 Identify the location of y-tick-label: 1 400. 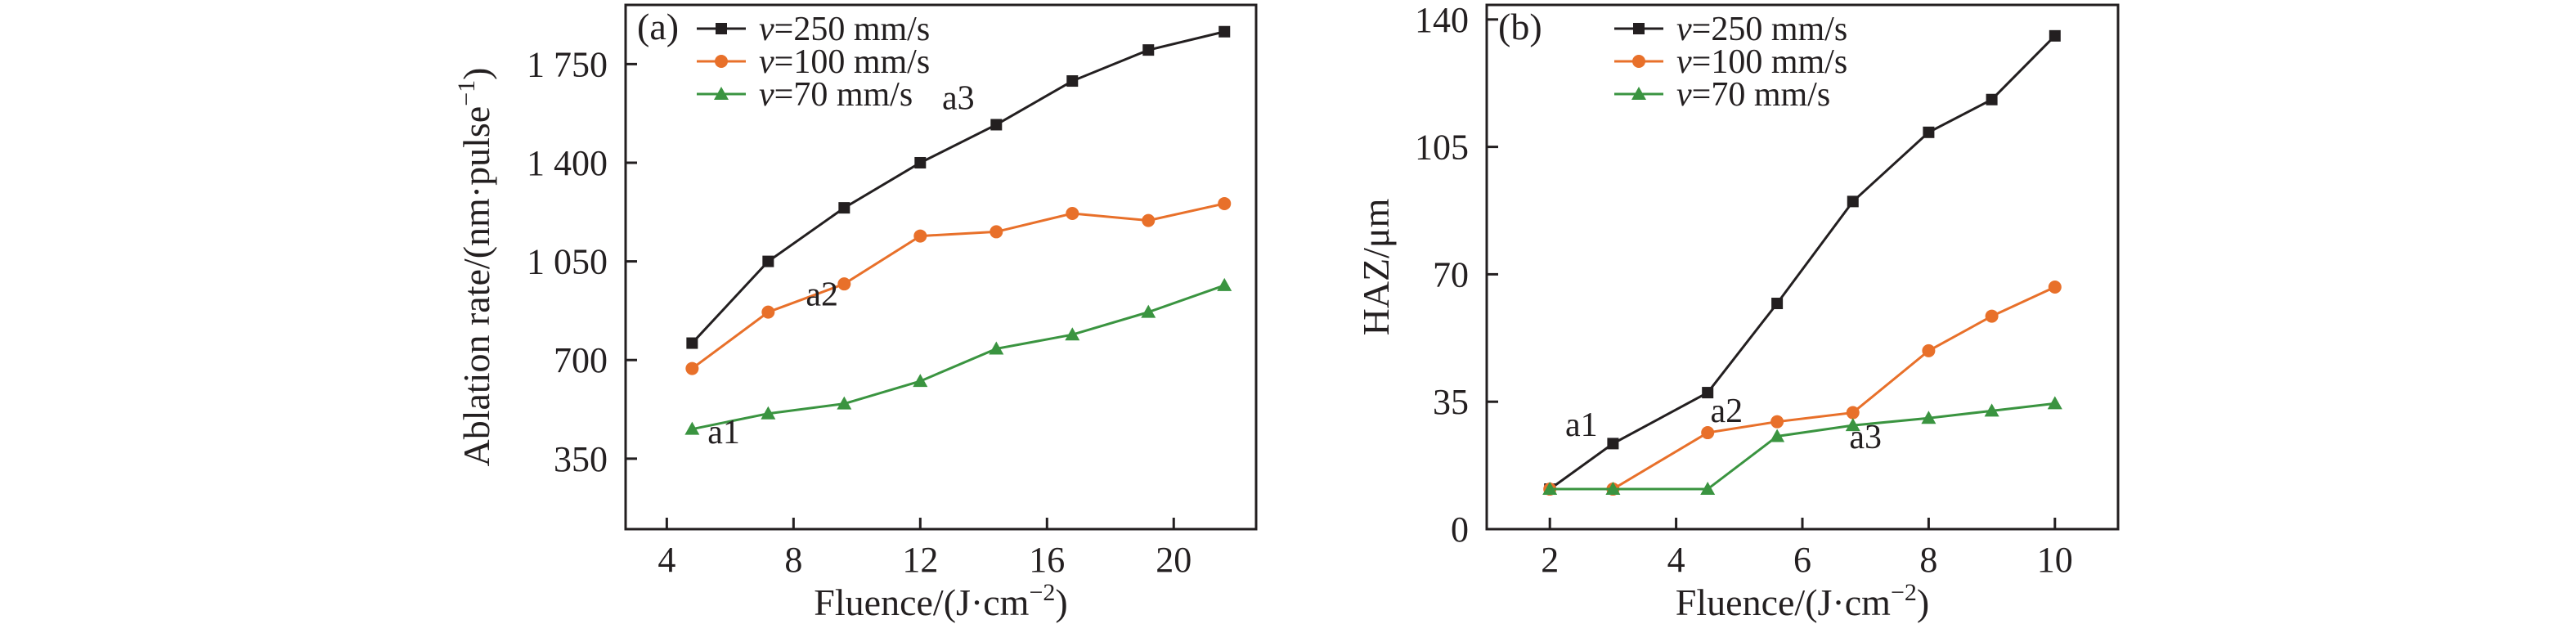
(568, 163).